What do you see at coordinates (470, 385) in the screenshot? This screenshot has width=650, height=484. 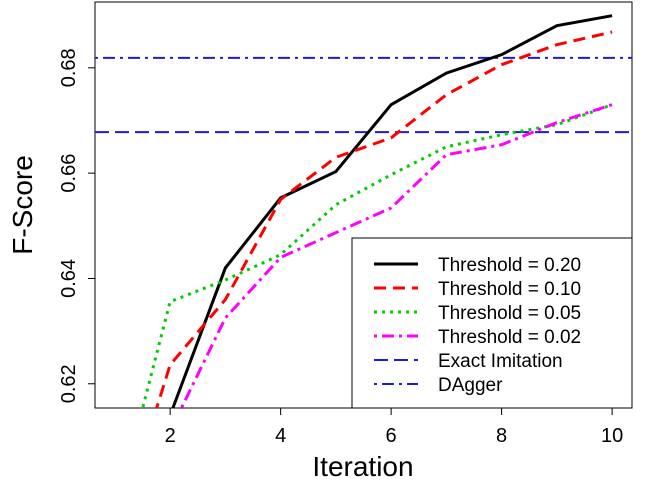 I see `legend-label: DAgger` at bounding box center [470, 385].